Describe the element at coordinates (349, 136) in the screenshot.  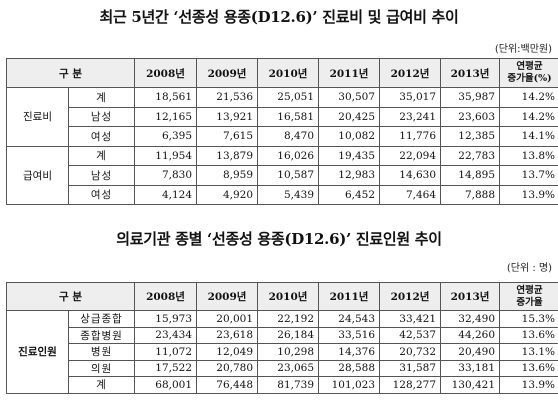
I see `value-cell: 10,082` at that location.